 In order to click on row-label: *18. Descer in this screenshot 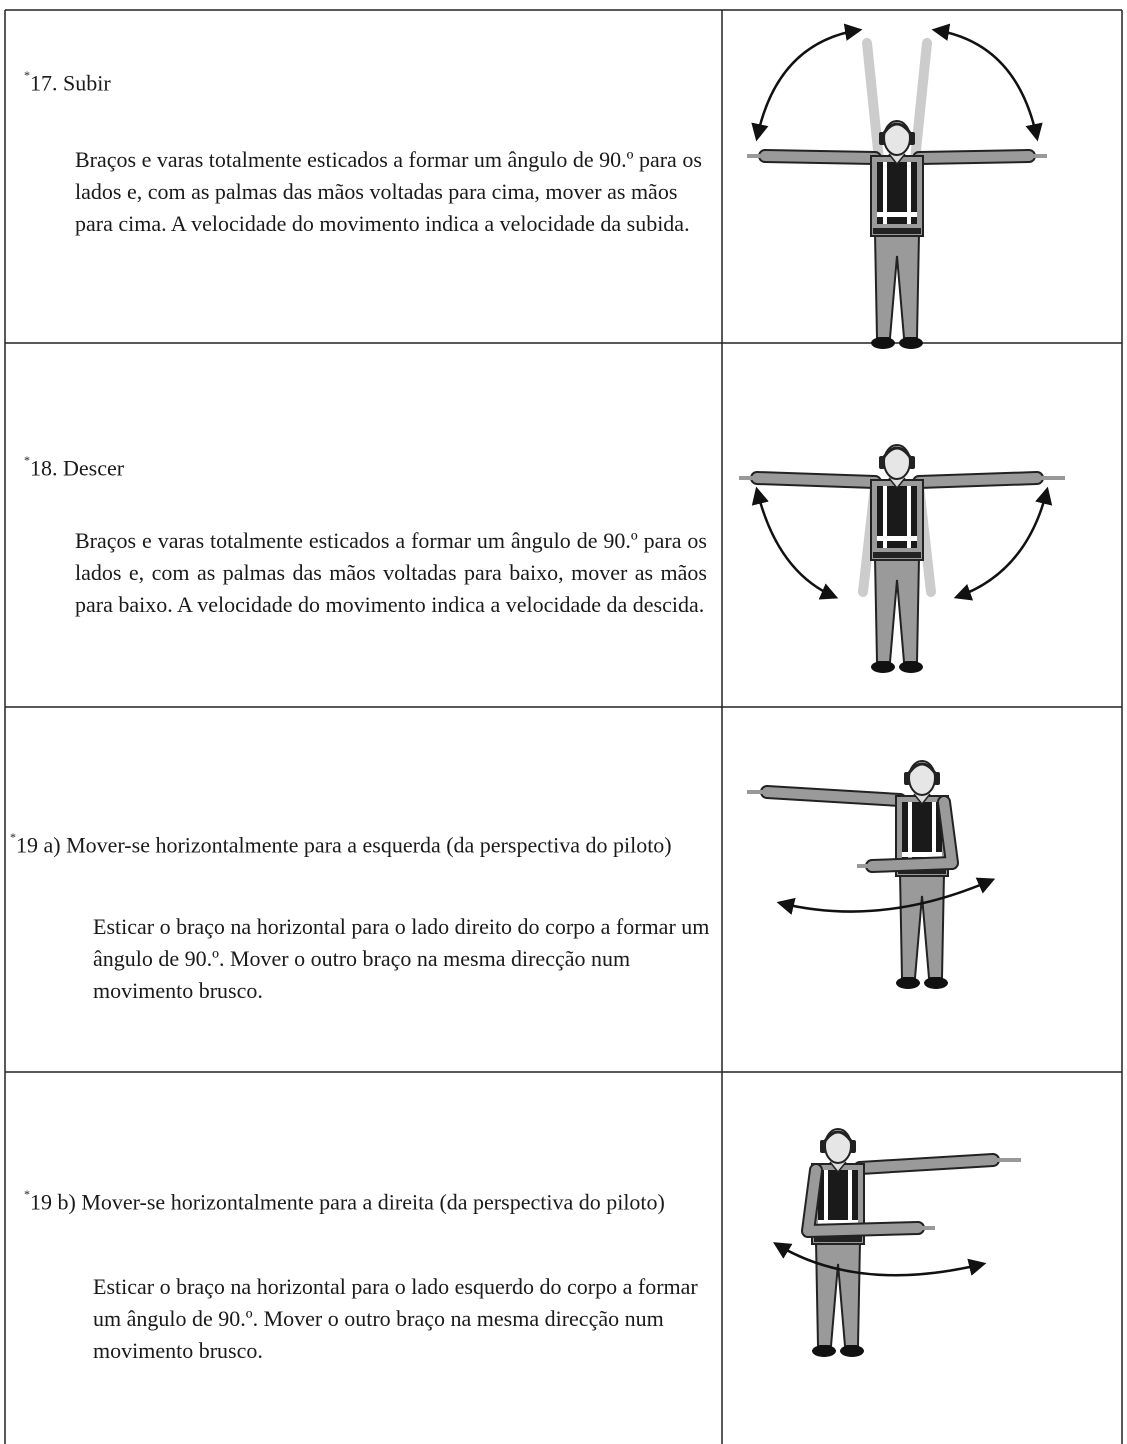, I will do `click(74, 465)`.